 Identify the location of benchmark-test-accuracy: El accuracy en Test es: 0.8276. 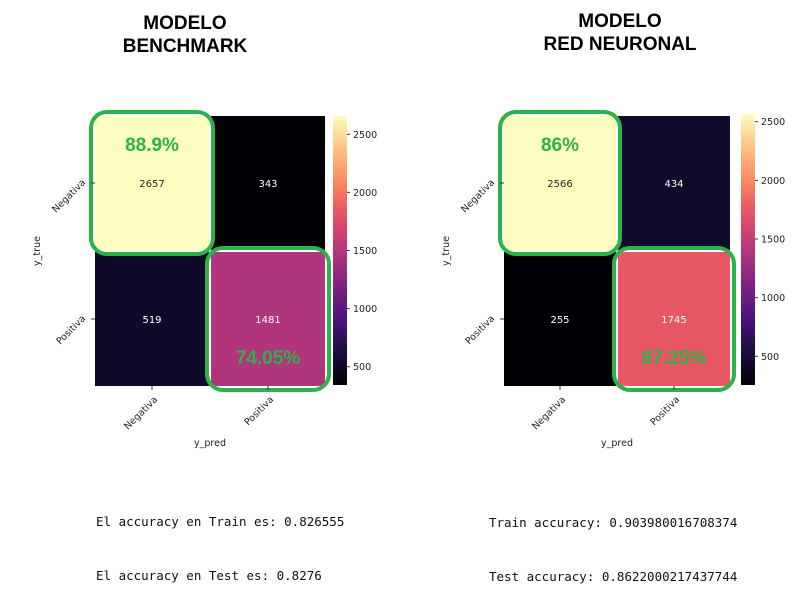
(209, 575).